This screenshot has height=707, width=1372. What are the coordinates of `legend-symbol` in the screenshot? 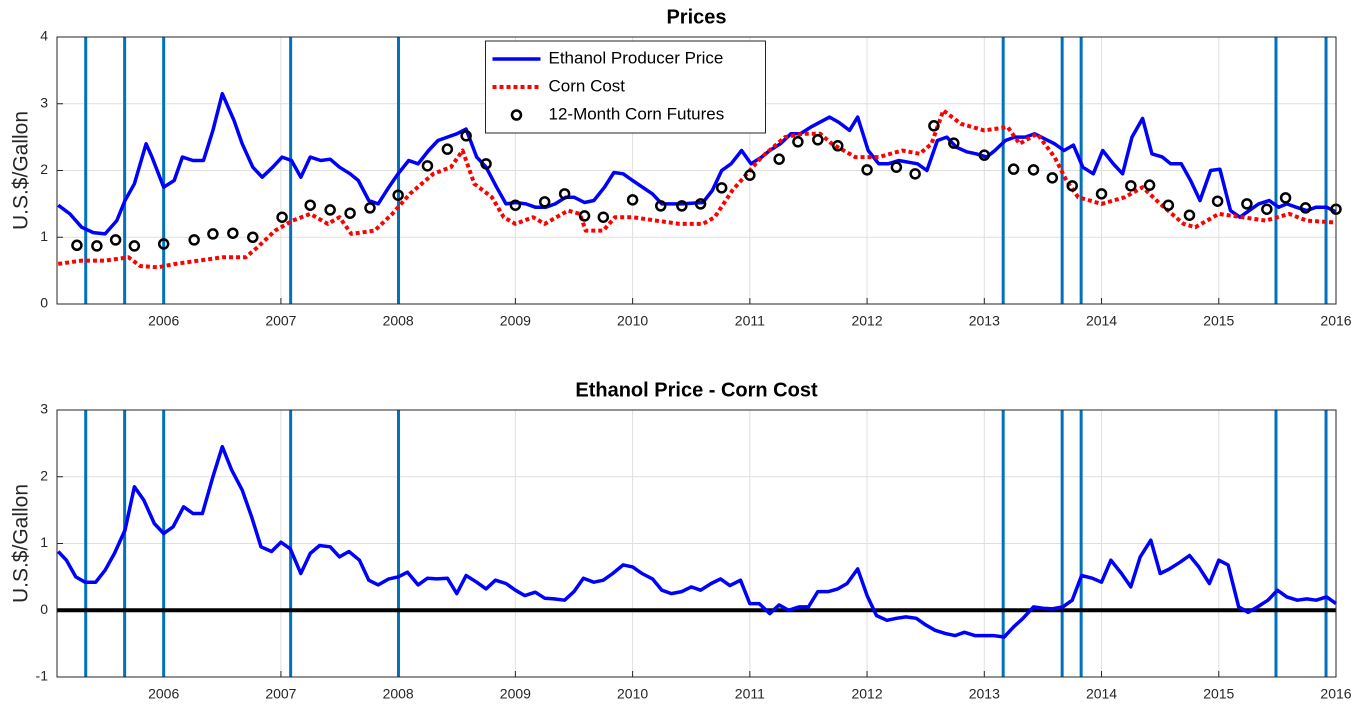 It's located at (516, 115).